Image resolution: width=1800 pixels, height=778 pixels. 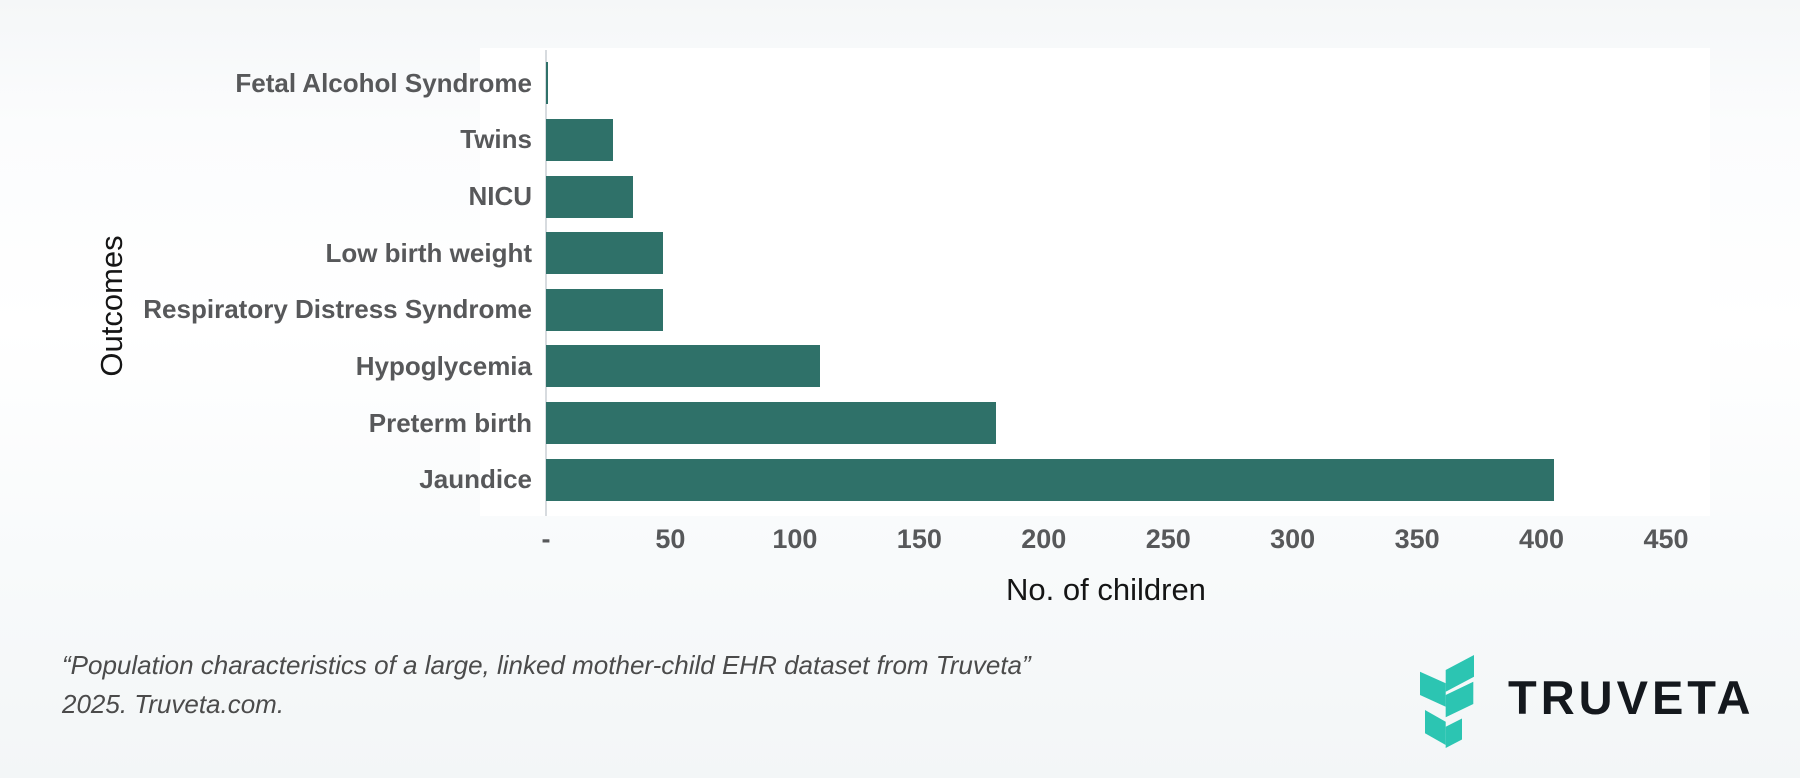 I want to click on category-label: NICU, so click(x=500, y=196).